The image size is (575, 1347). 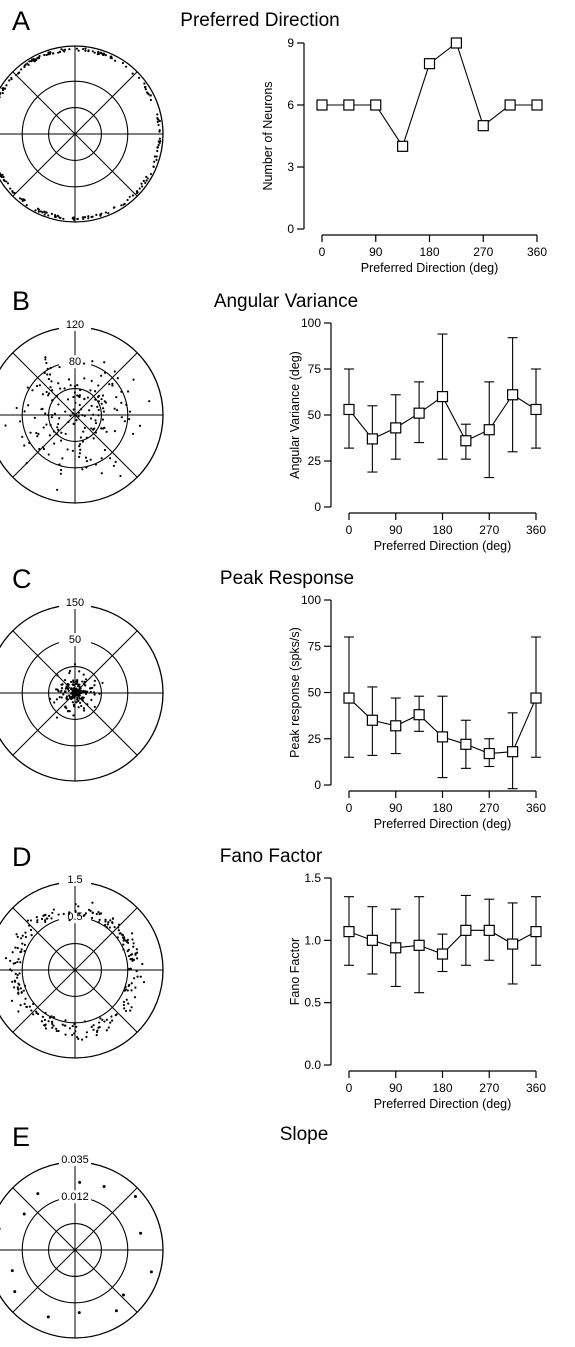 What do you see at coordinates (315, 646) in the screenshot?
I see `y-tick-label: 75` at bounding box center [315, 646].